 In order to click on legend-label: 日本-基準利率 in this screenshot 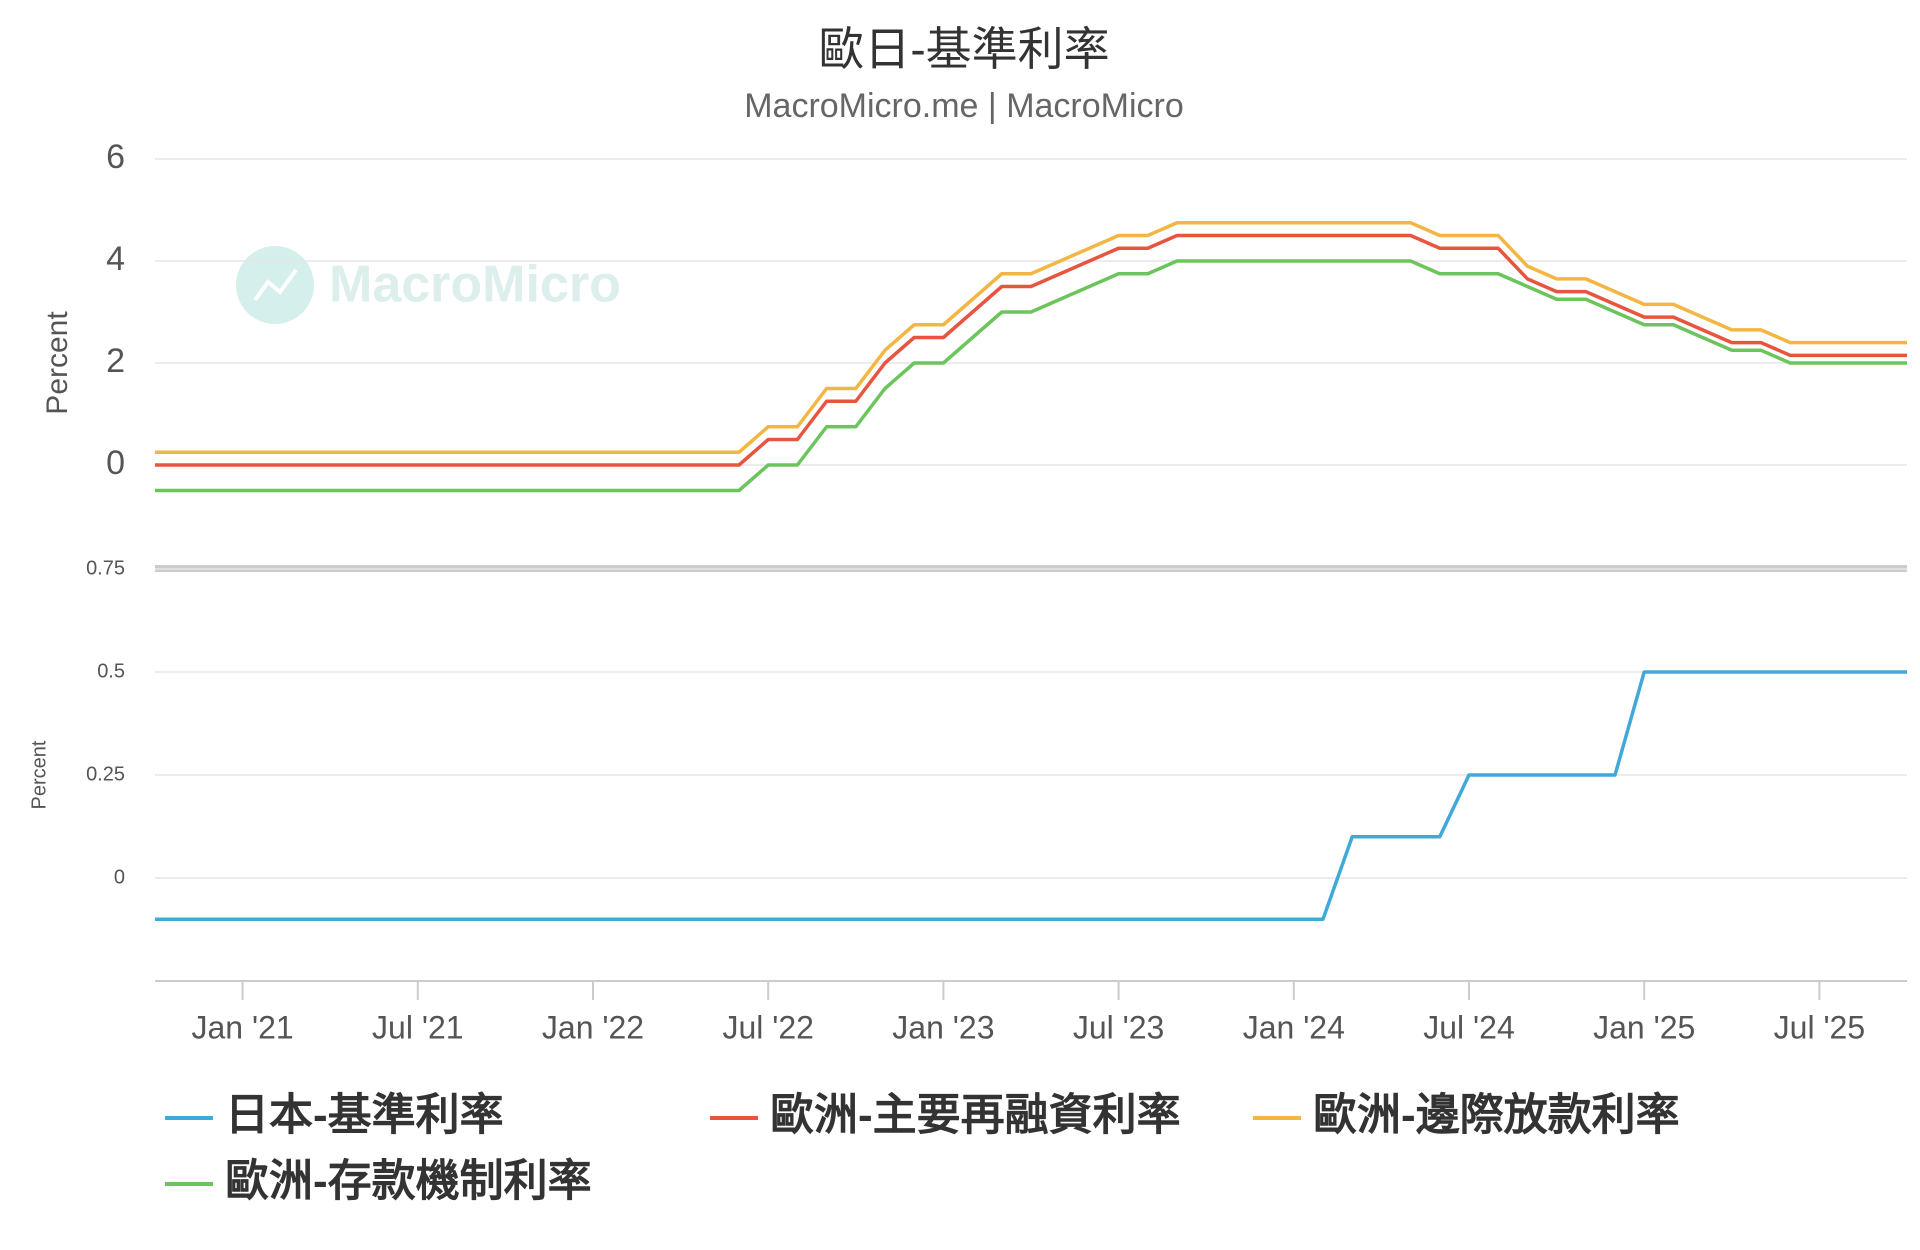, I will do `click(364, 1115)`.